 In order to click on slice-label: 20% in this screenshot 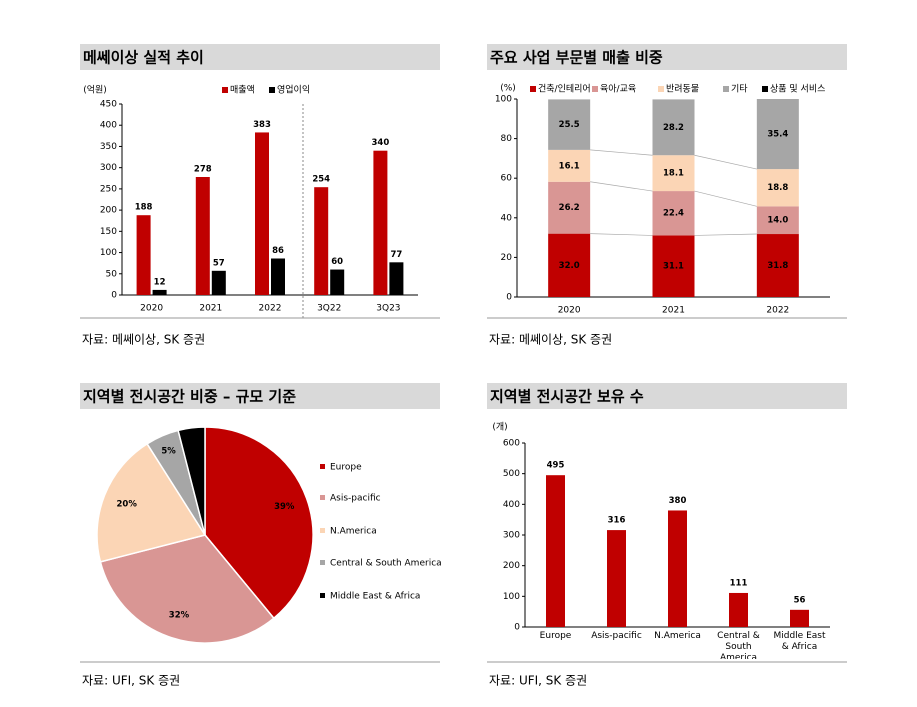, I will do `click(126, 504)`.